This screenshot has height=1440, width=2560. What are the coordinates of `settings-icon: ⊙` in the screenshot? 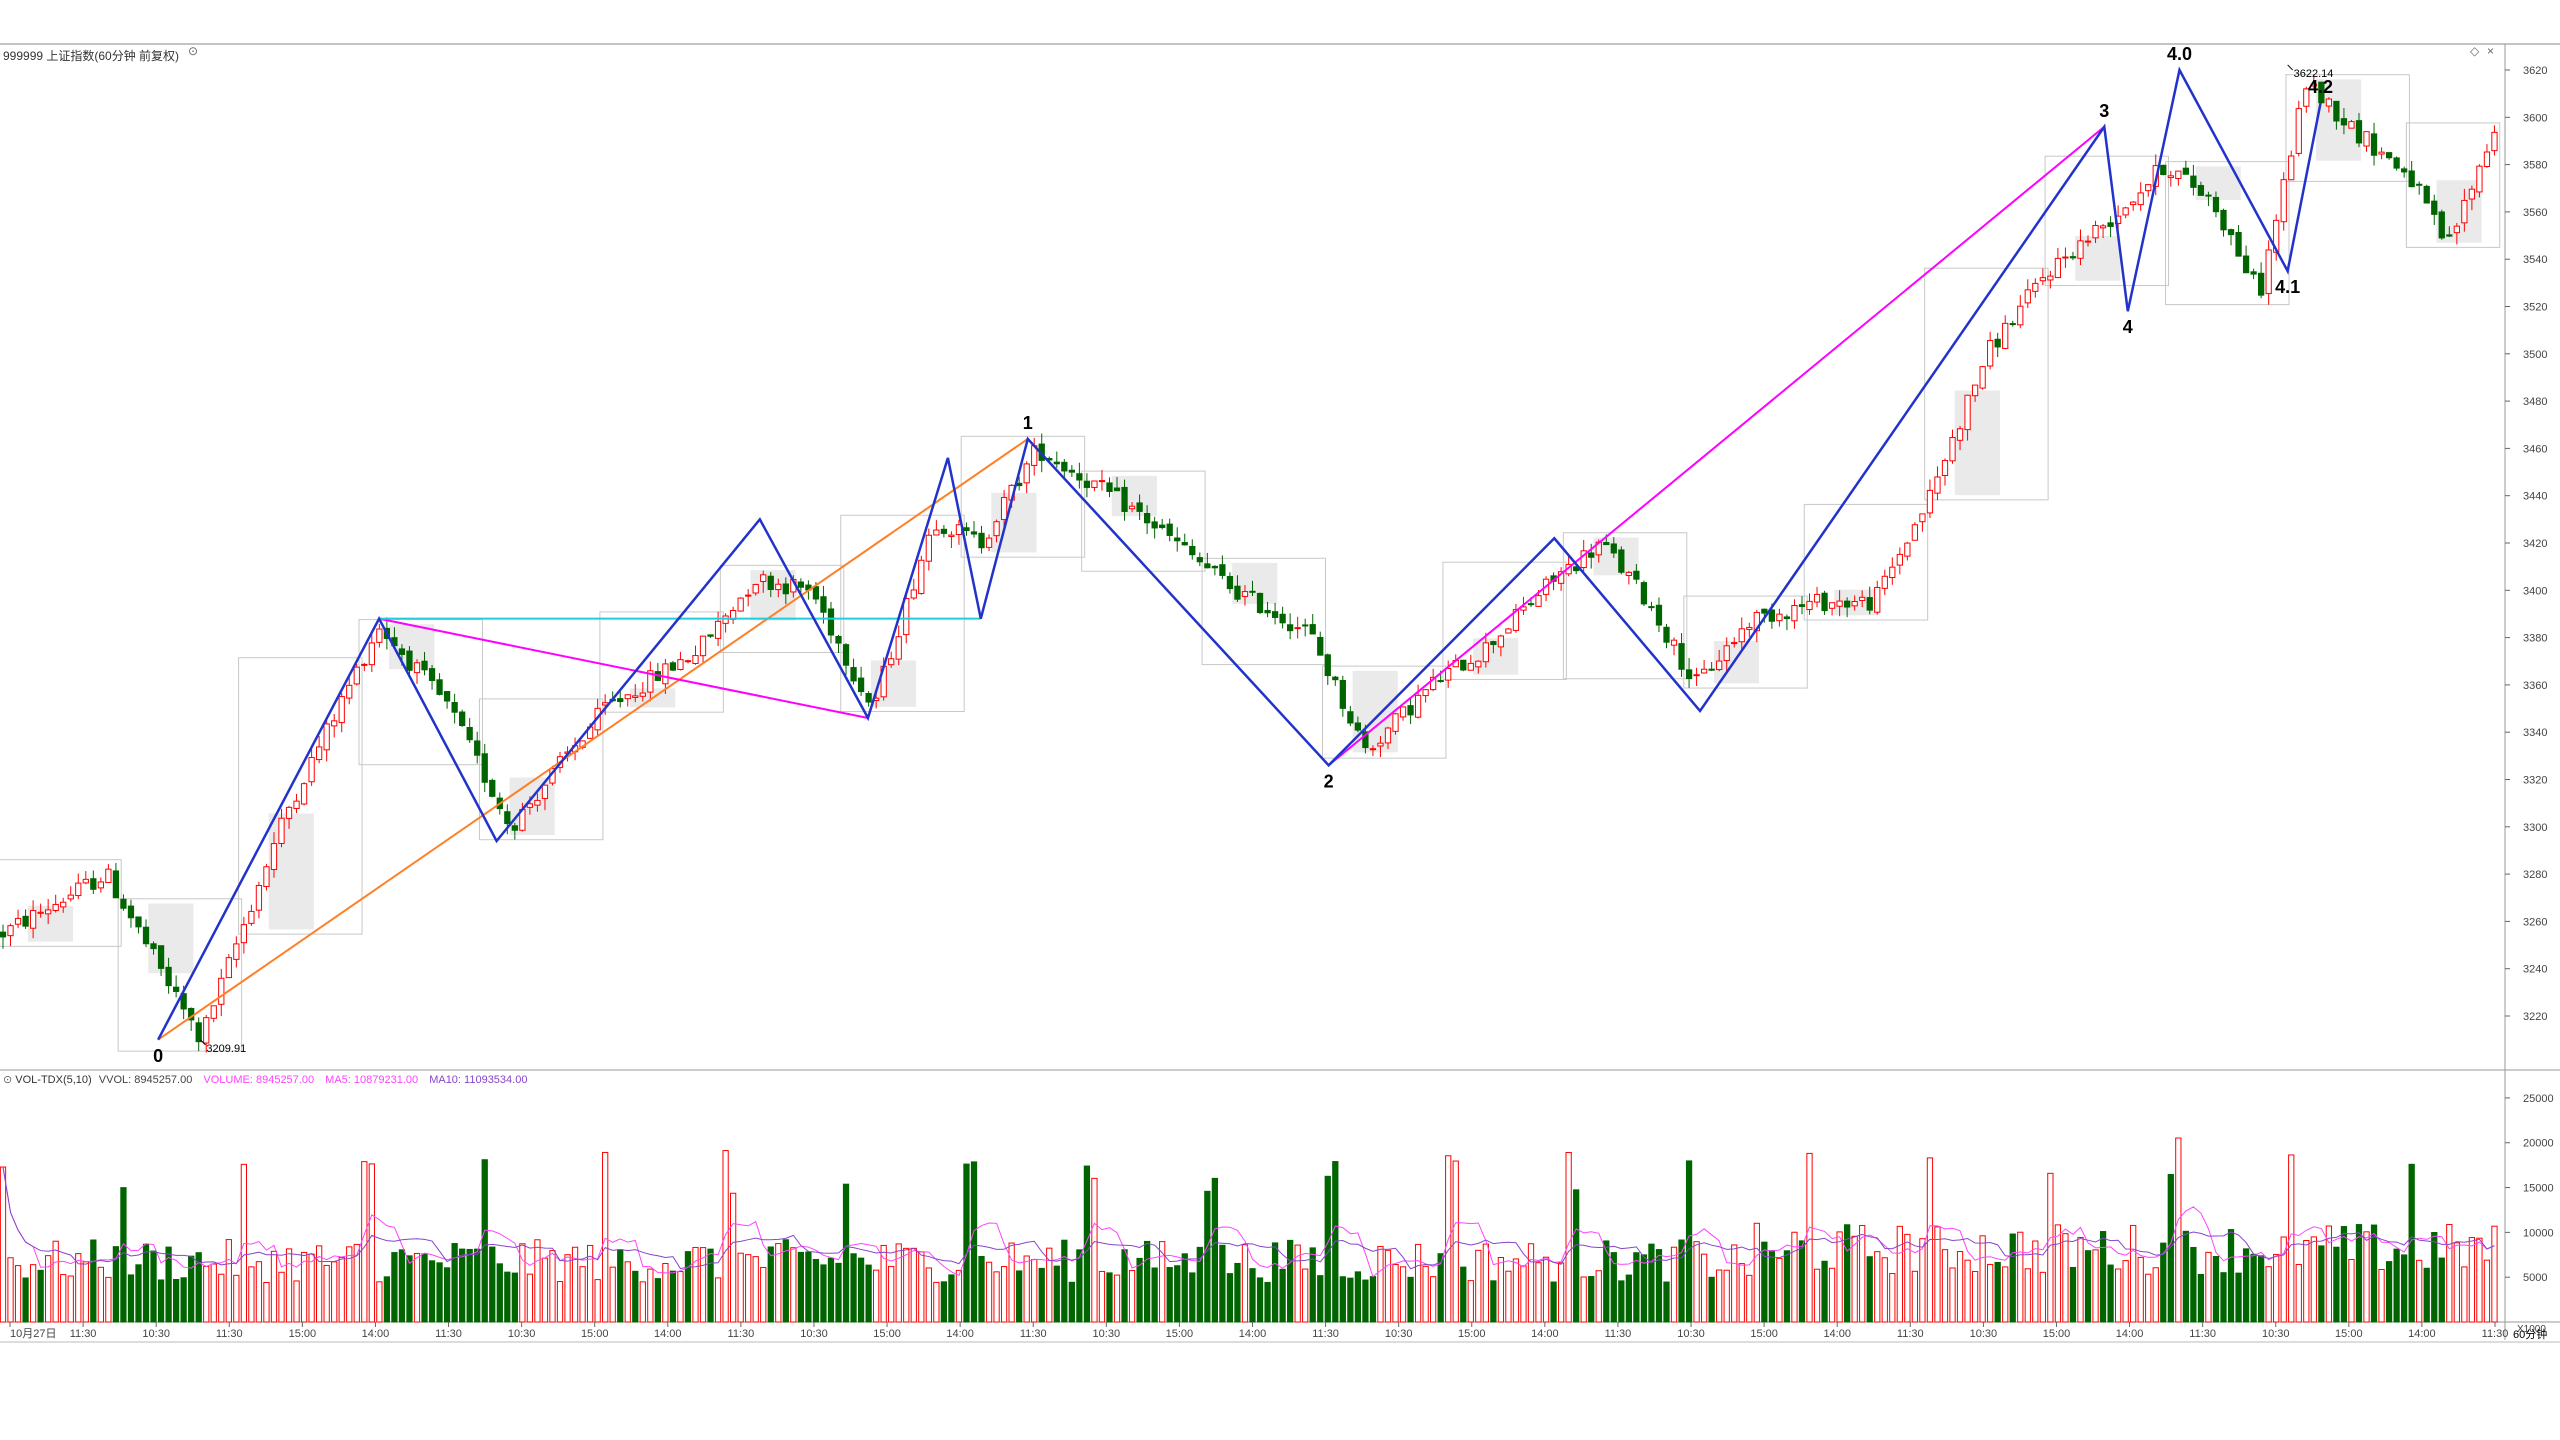 It's located at (193, 51).